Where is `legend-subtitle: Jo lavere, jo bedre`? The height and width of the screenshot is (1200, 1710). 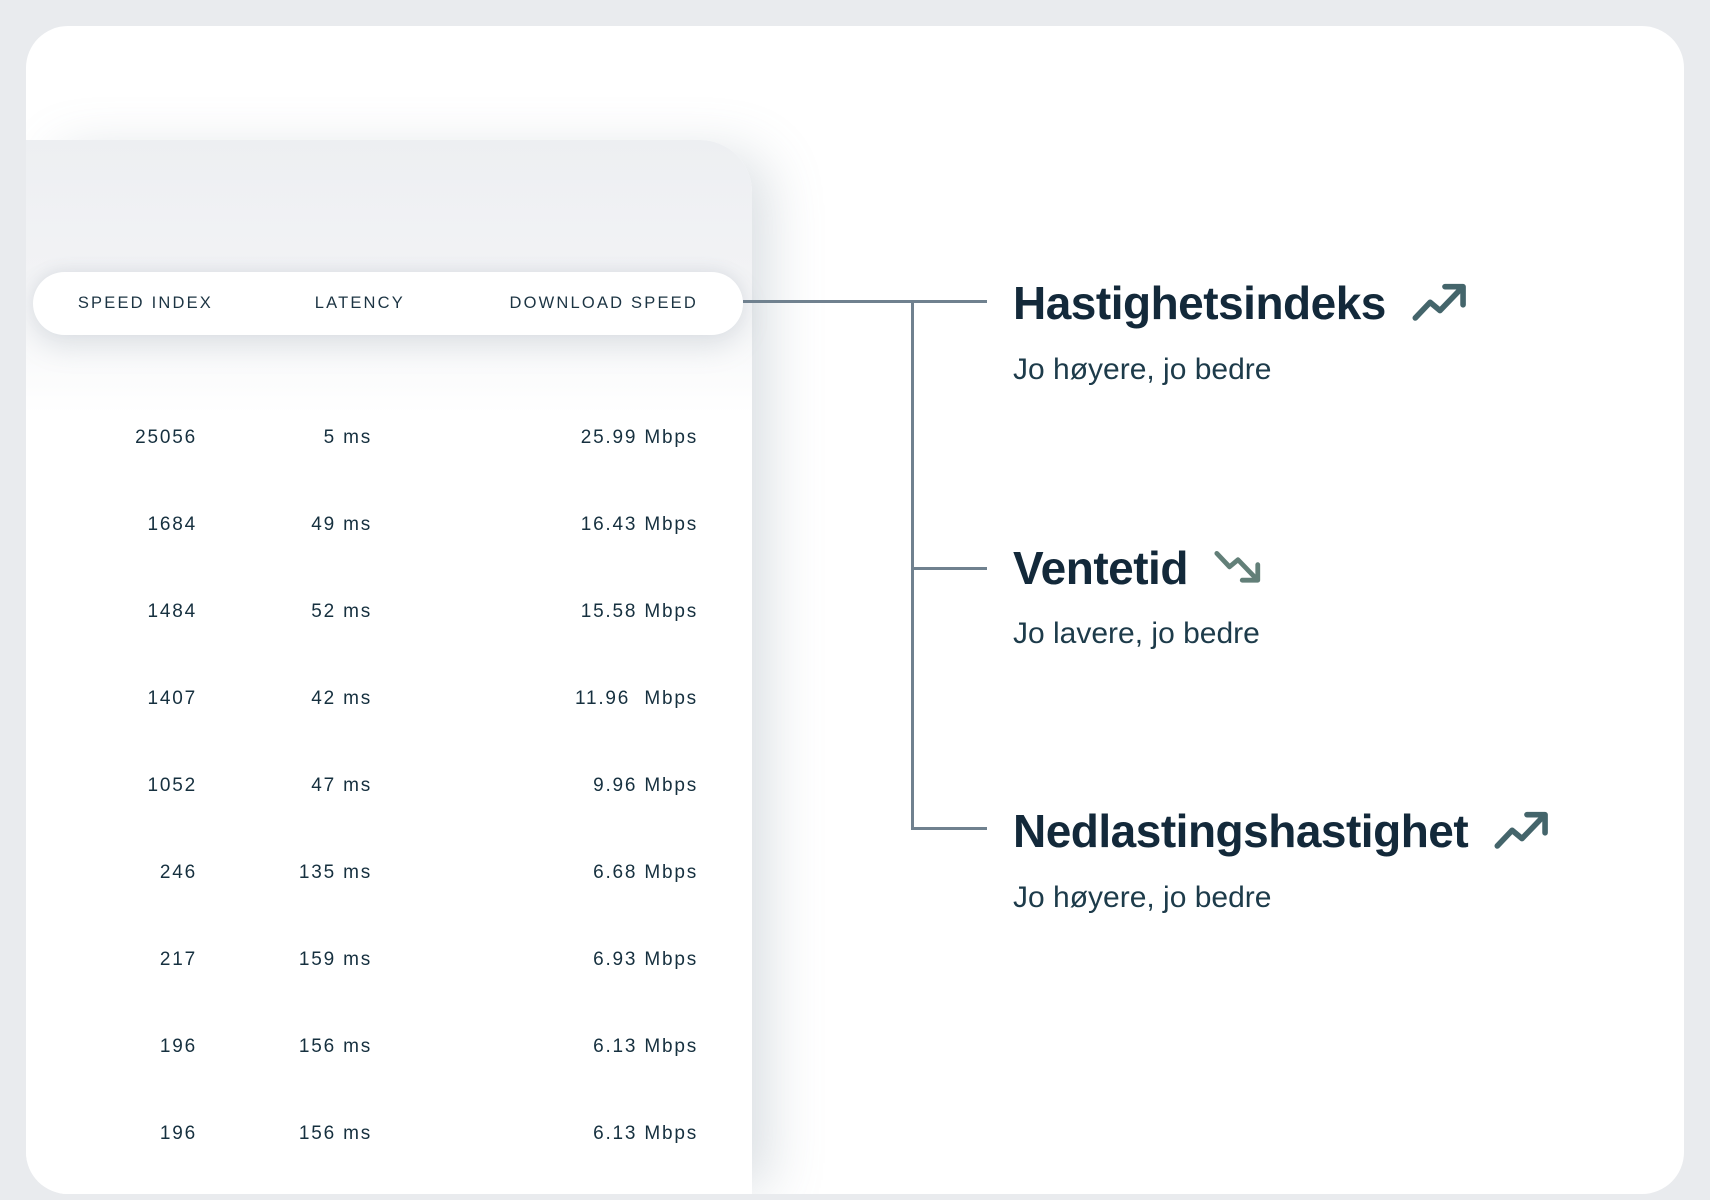 legend-subtitle: Jo lavere, jo bedre is located at coordinates (1136, 633).